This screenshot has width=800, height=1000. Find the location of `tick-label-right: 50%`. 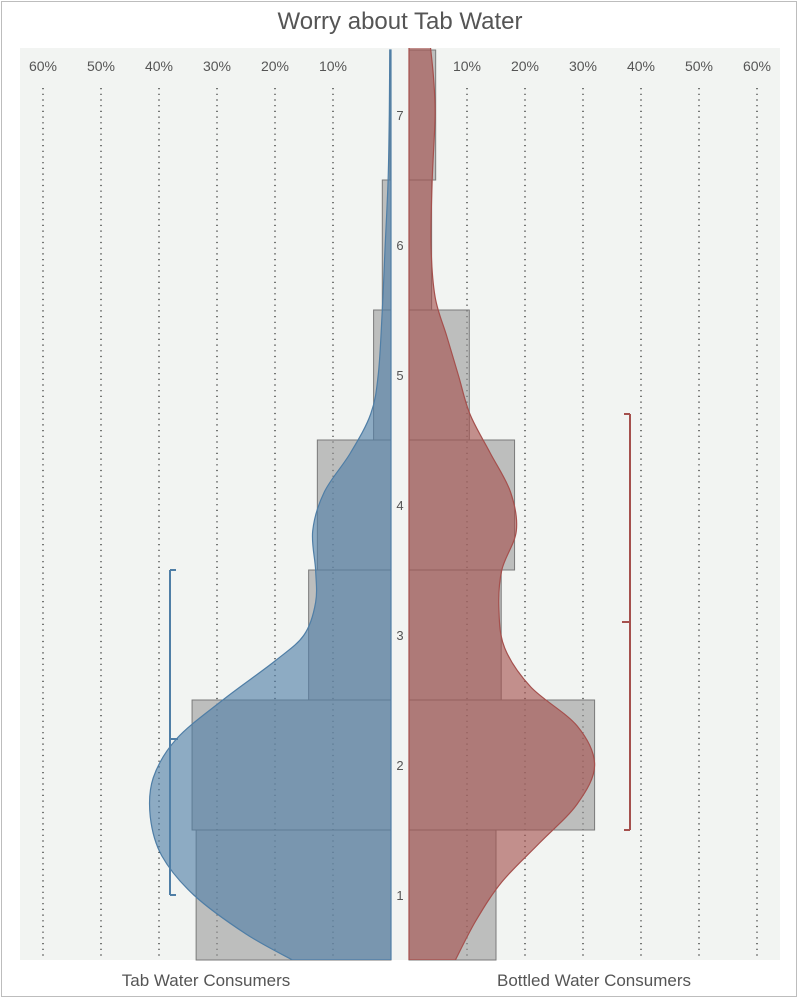

tick-label-right: 50% is located at coordinates (699, 66).